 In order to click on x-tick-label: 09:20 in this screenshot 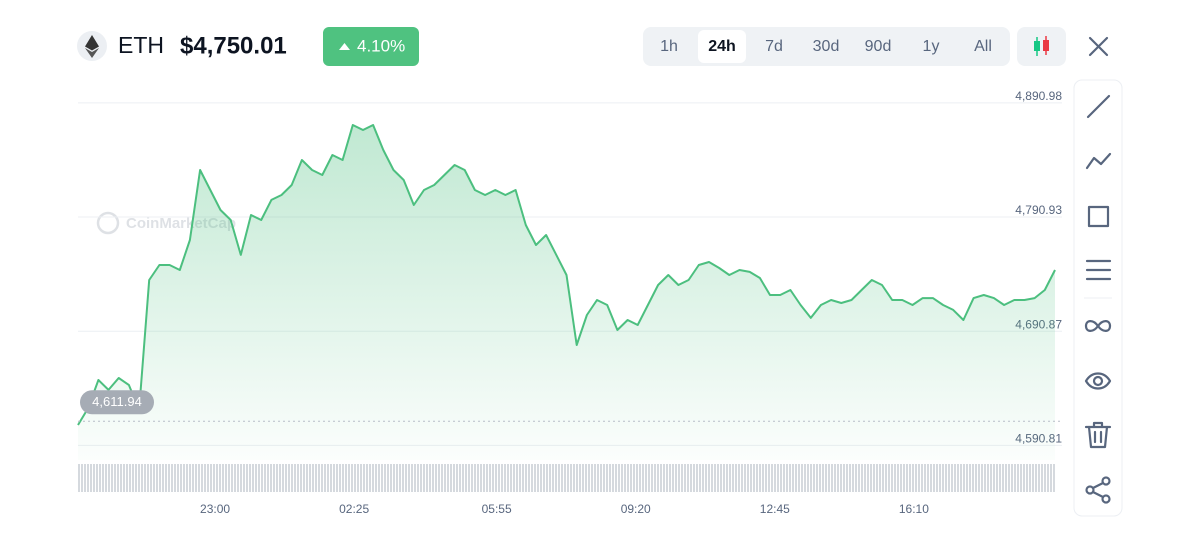, I will do `click(636, 509)`.